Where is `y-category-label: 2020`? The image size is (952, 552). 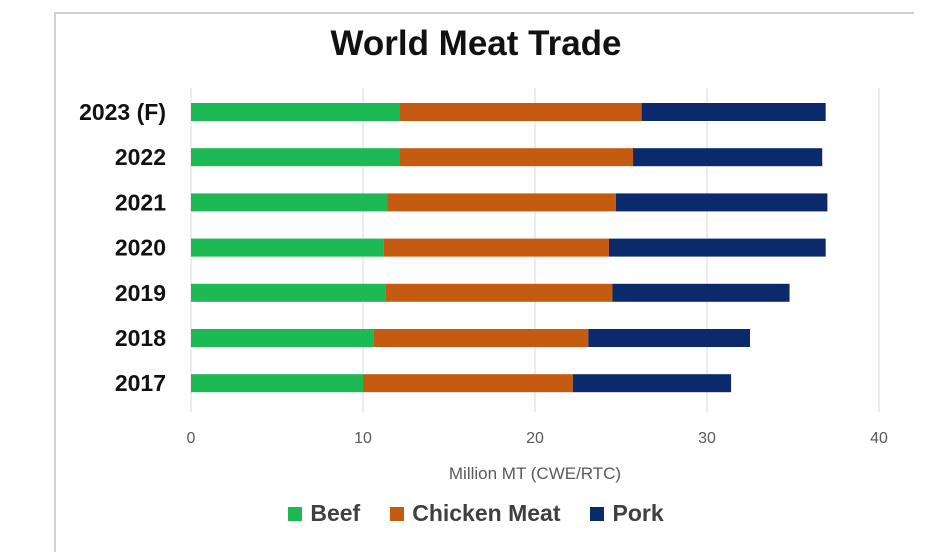
y-category-label: 2020 is located at coordinates (140, 248).